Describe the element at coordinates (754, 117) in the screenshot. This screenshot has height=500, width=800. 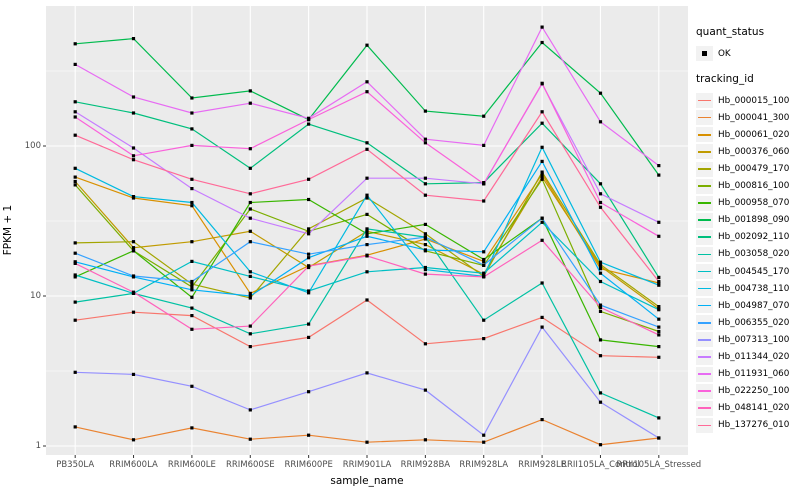
I see `legend-item-label: Hb_000041_300` at that location.